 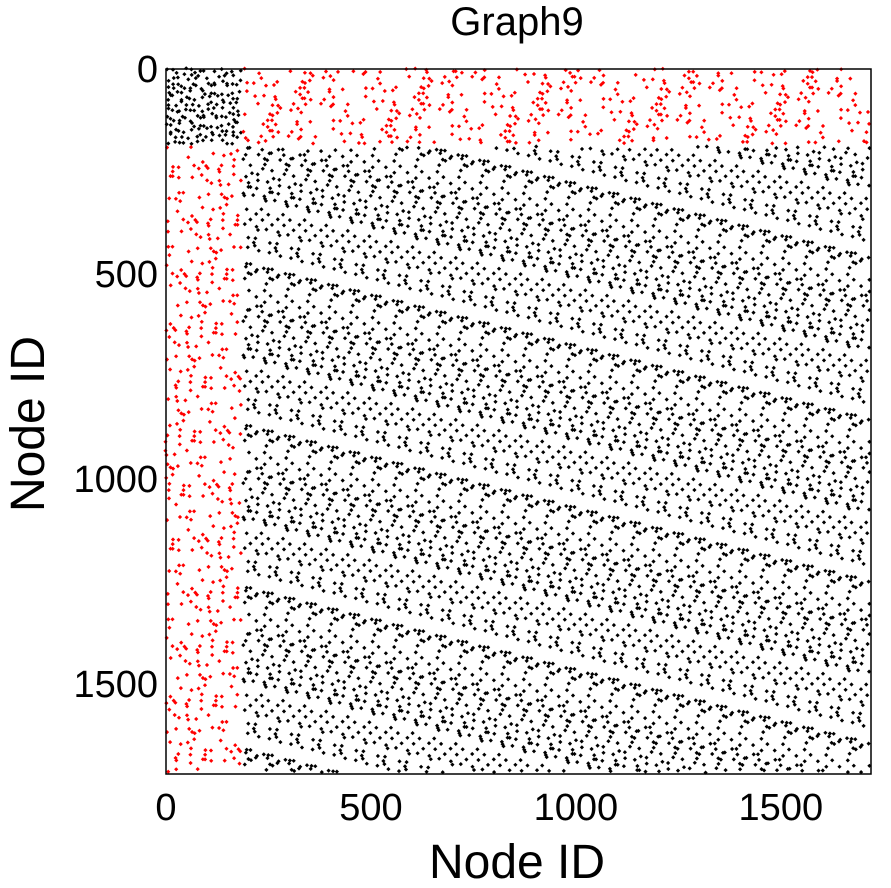 I want to click on series-2-markers, so click(x=203, y=459).